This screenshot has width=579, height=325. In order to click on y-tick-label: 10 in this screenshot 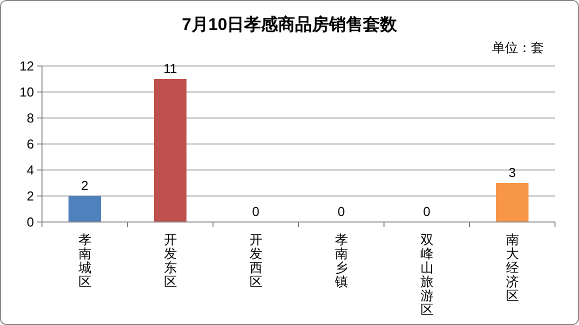, I will do `click(27, 92)`.